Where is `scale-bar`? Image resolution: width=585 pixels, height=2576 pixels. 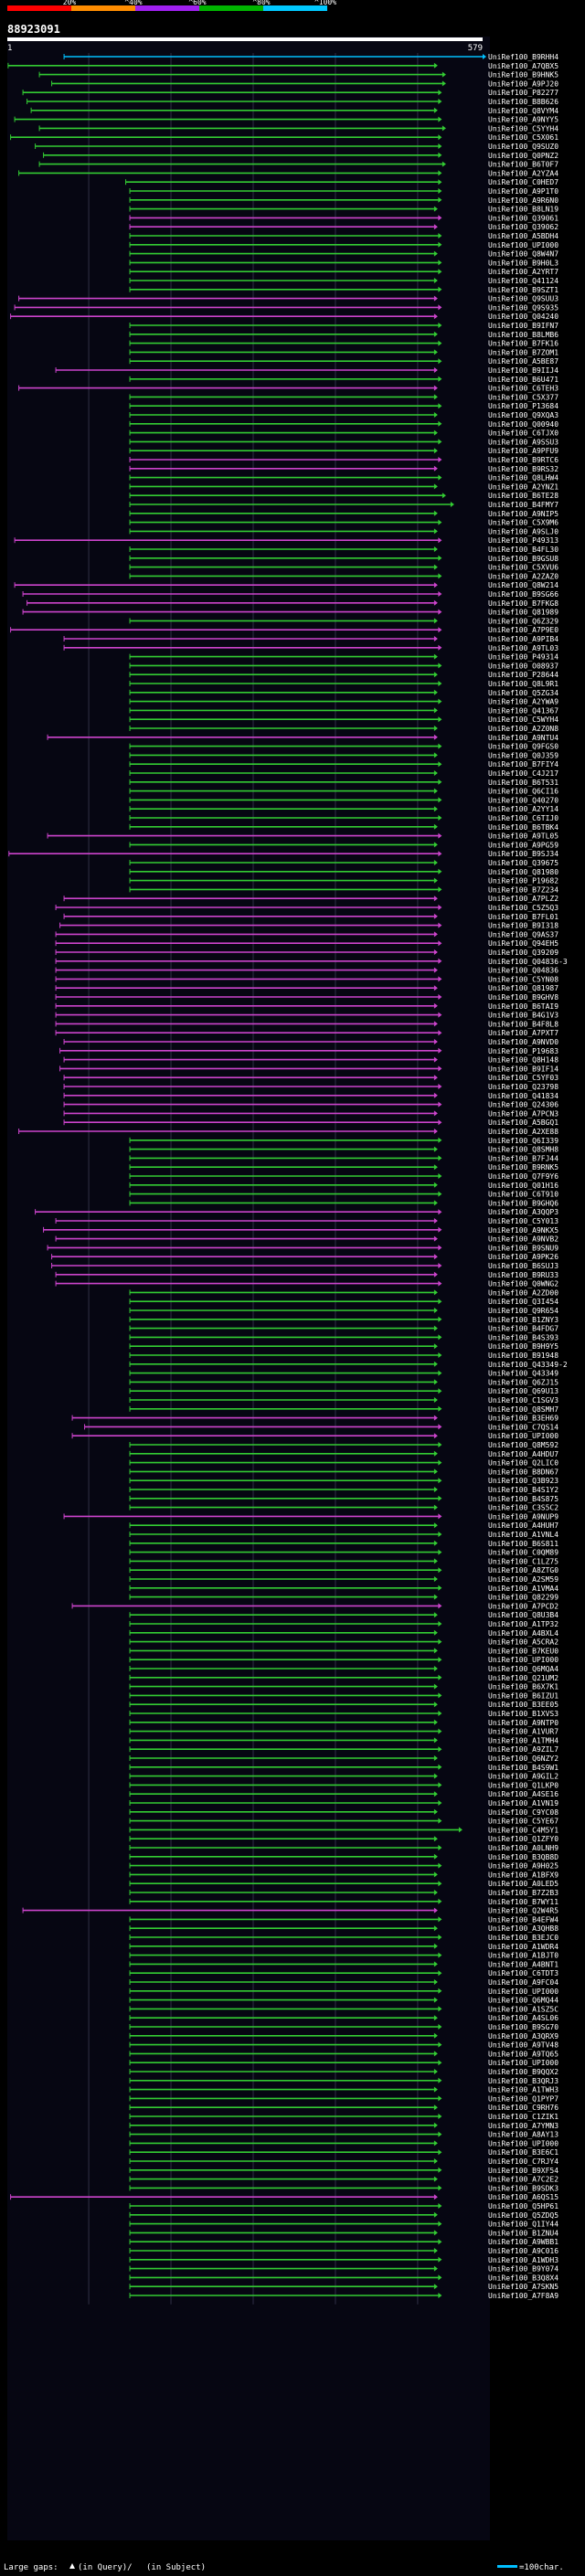
scale-bar is located at coordinates (507, 2566).